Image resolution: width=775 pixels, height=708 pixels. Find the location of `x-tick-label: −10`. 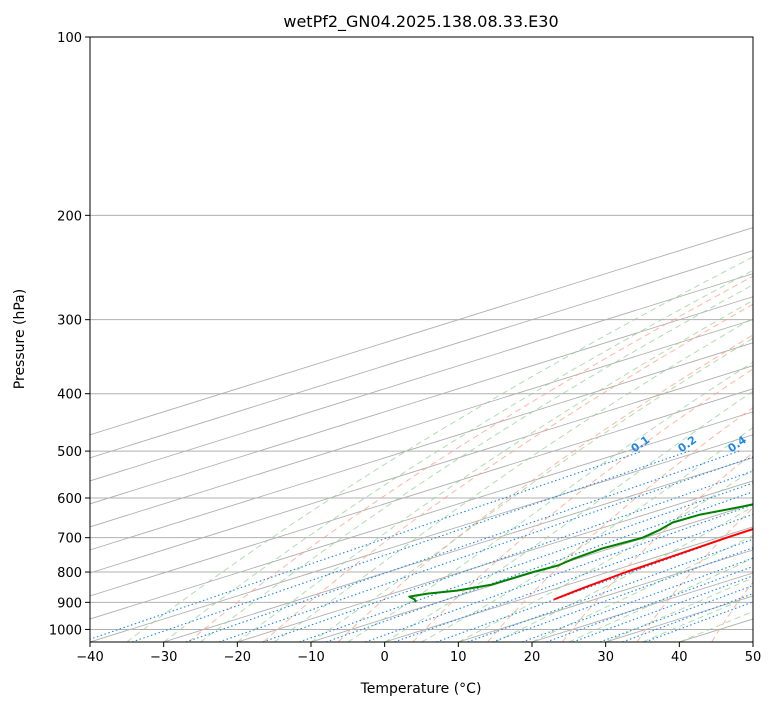

x-tick-label: −10 is located at coordinates (310, 657).